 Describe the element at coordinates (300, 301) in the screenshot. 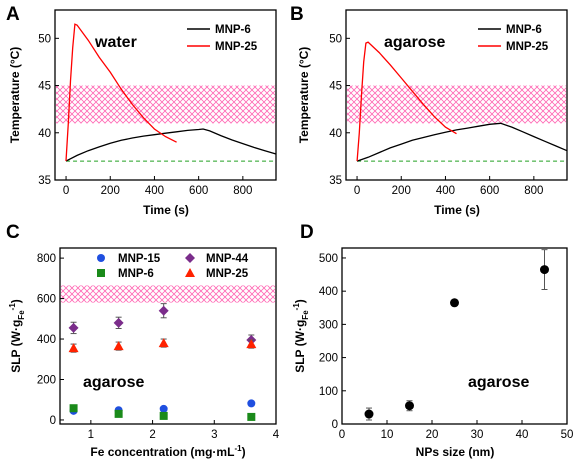

I see `panel-d-ylabel-end: )` at that location.